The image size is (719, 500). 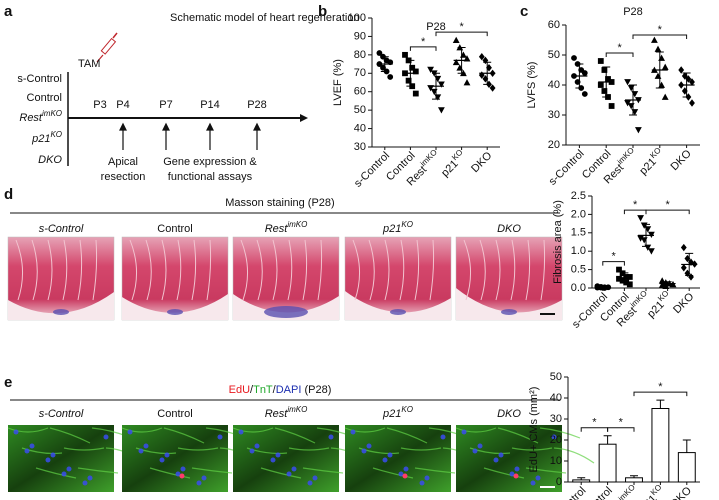 I want to click on y-tick-label: 2.5, so click(x=578, y=196).